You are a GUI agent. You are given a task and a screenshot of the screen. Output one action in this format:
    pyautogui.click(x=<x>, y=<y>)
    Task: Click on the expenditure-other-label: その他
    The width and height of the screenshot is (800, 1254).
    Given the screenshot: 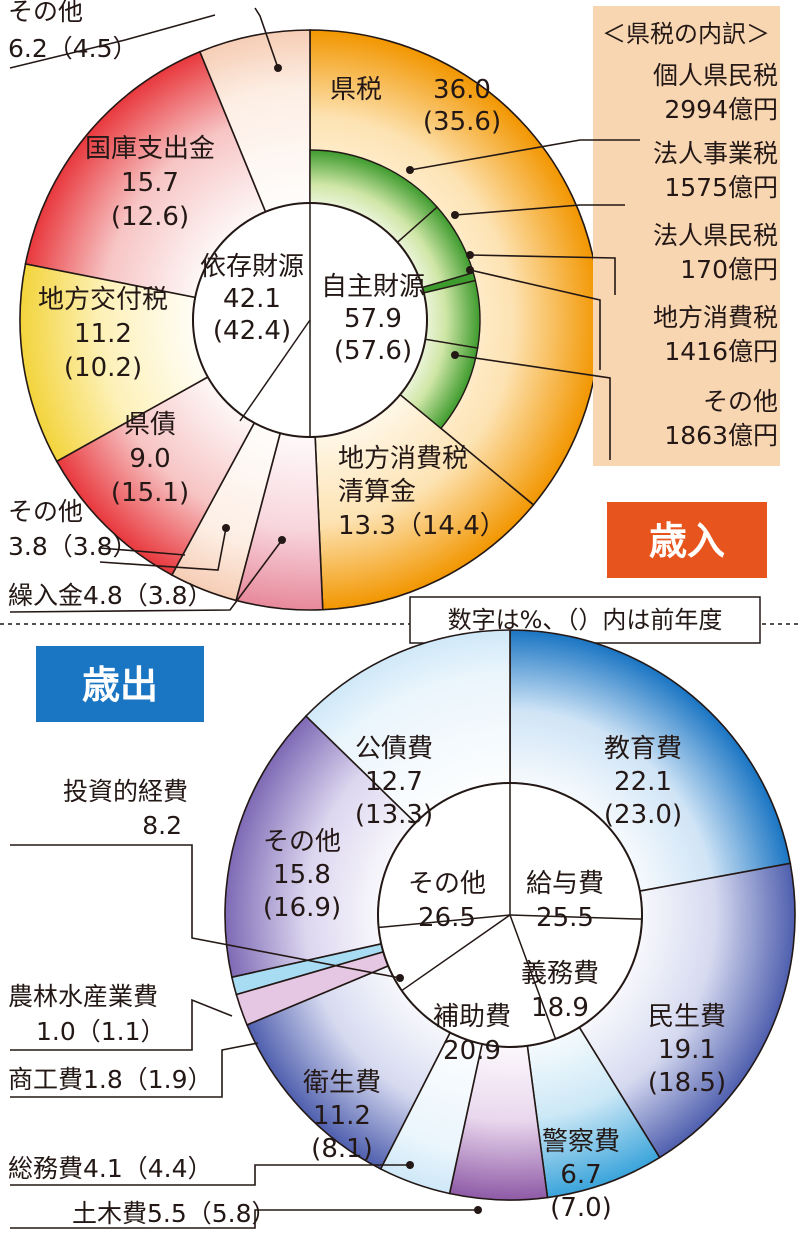 What is the action you would take?
    pyautogui.click(x=302, y=842)
    